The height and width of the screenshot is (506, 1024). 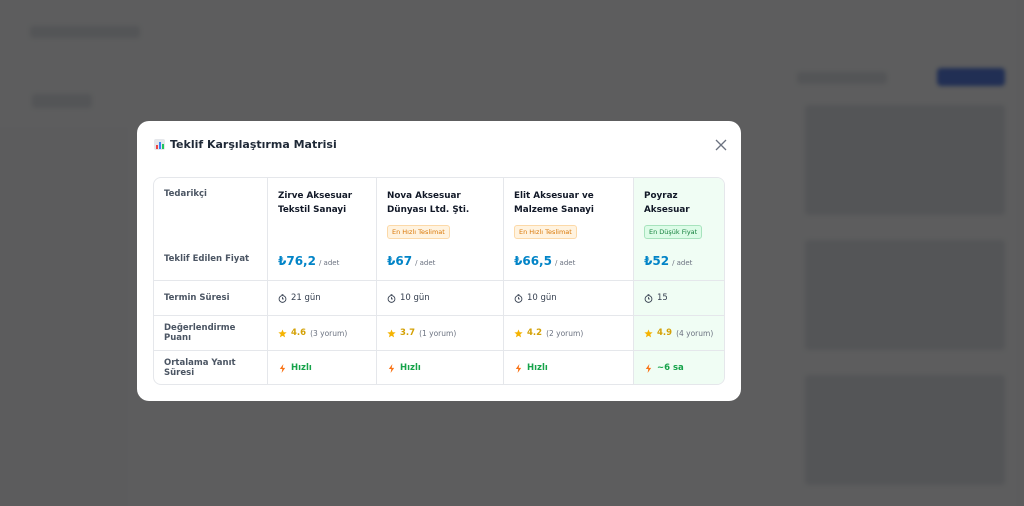 What do you see at coordinates (665, 333) in the screenshot?
I see `rating: 4.9` at bounding box center [665, 333].